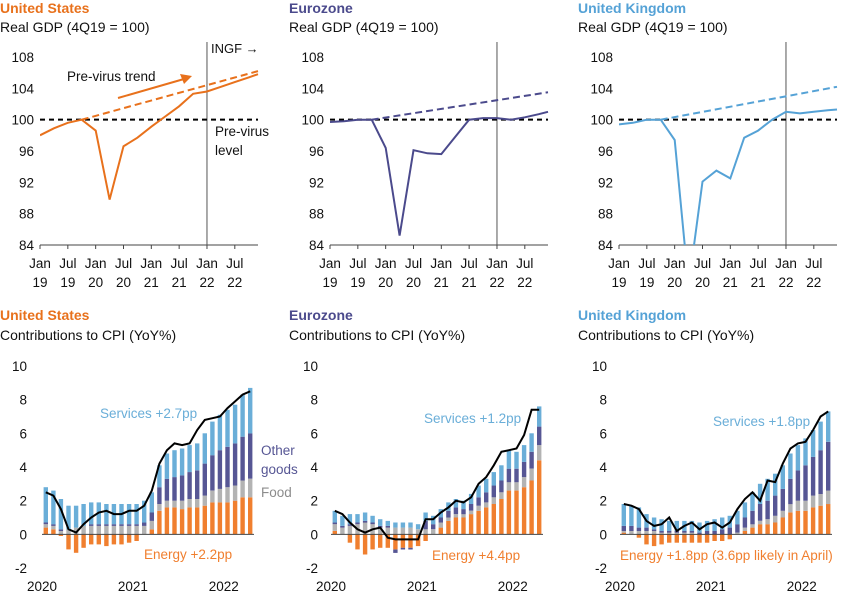 The image size is (850, 593). I want to click on x-tick-label: Jan 21, so click(151, 273).